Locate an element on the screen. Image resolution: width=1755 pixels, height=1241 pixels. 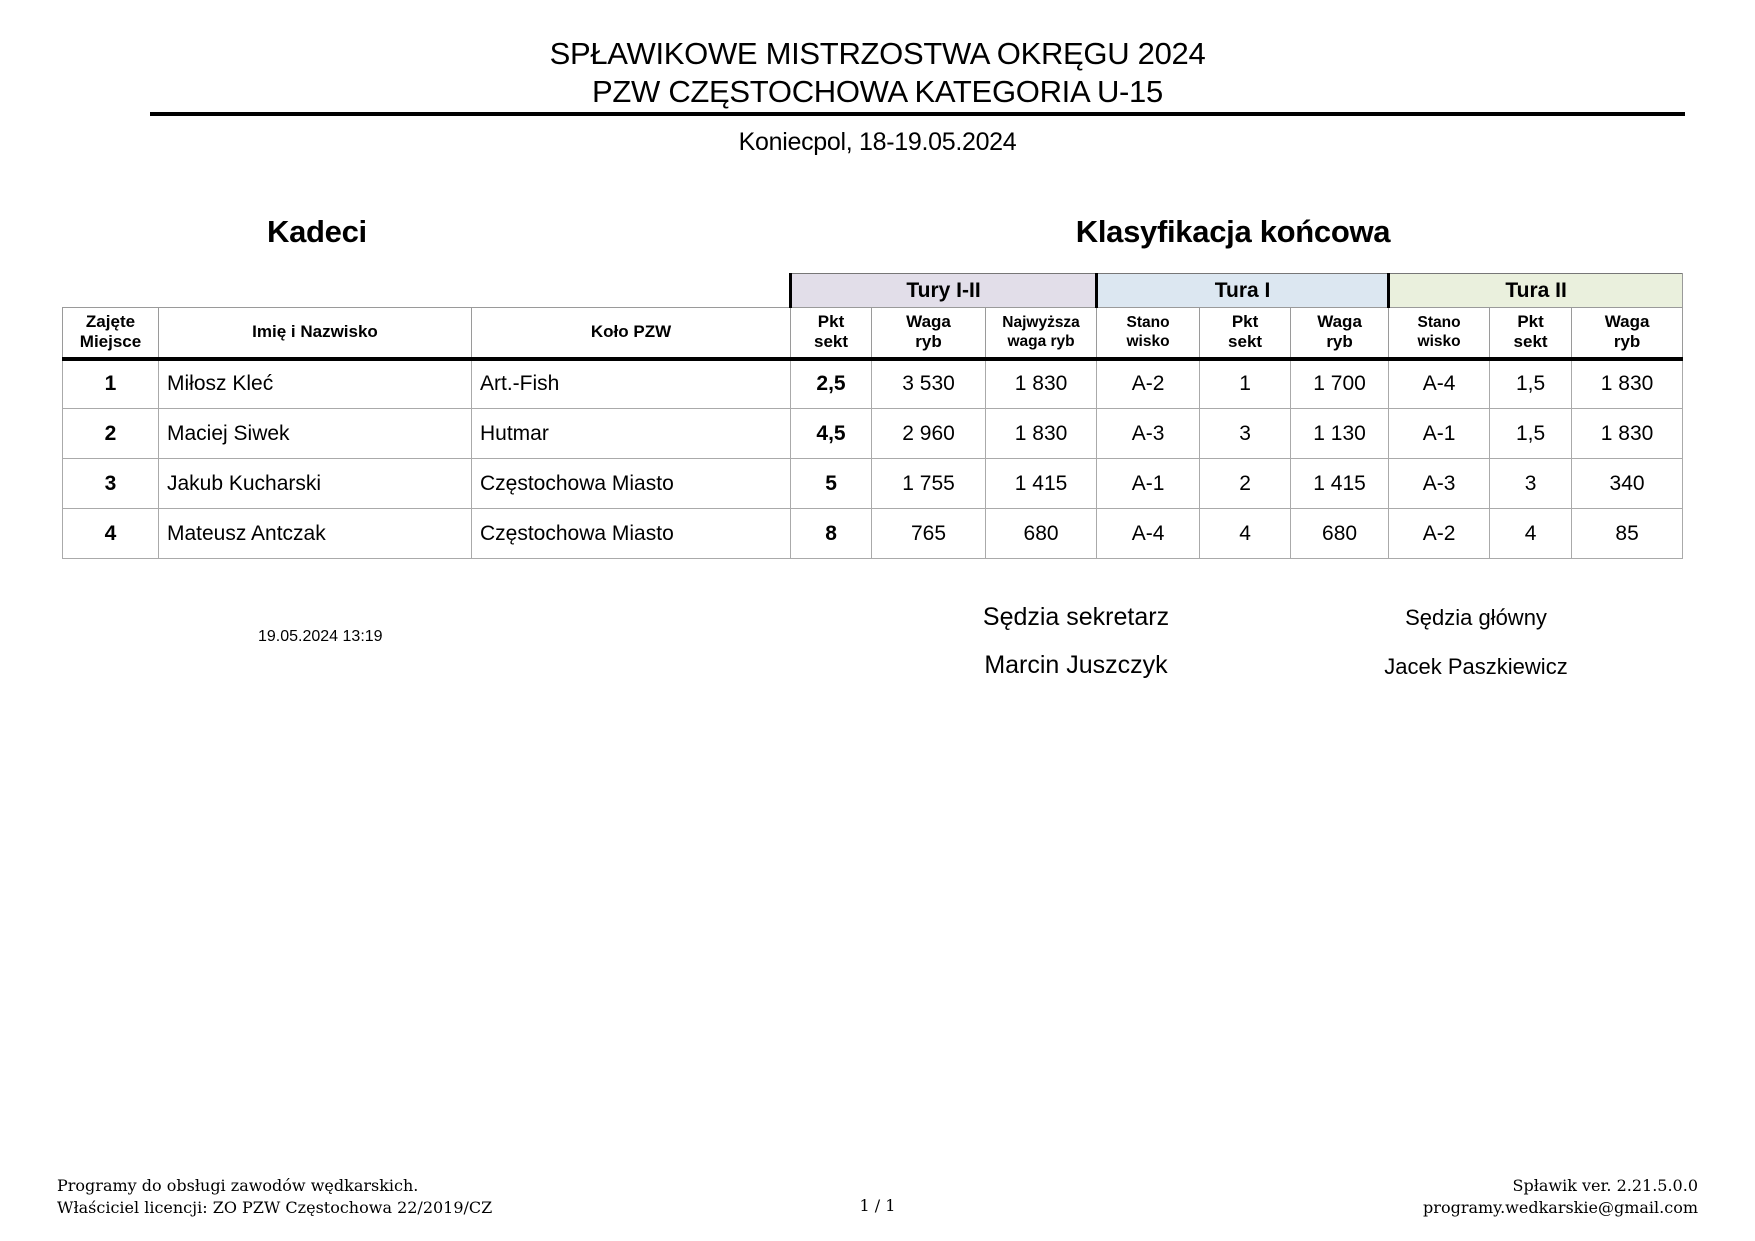
col-header-t2-waga: Waga ryb is located at coordinates (1627, 334).